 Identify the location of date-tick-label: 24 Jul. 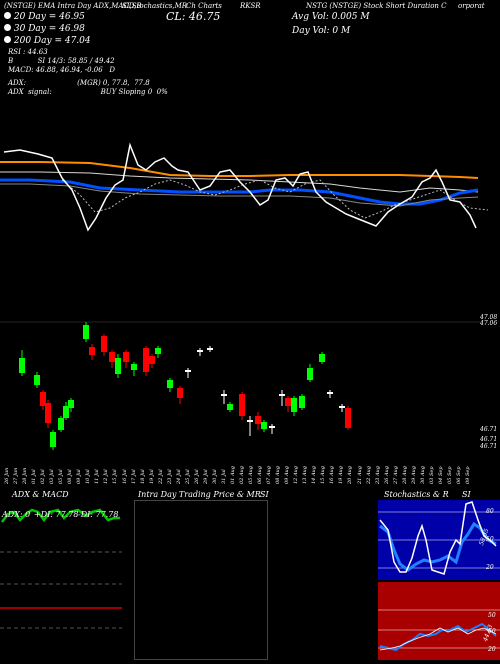
(178, 476).